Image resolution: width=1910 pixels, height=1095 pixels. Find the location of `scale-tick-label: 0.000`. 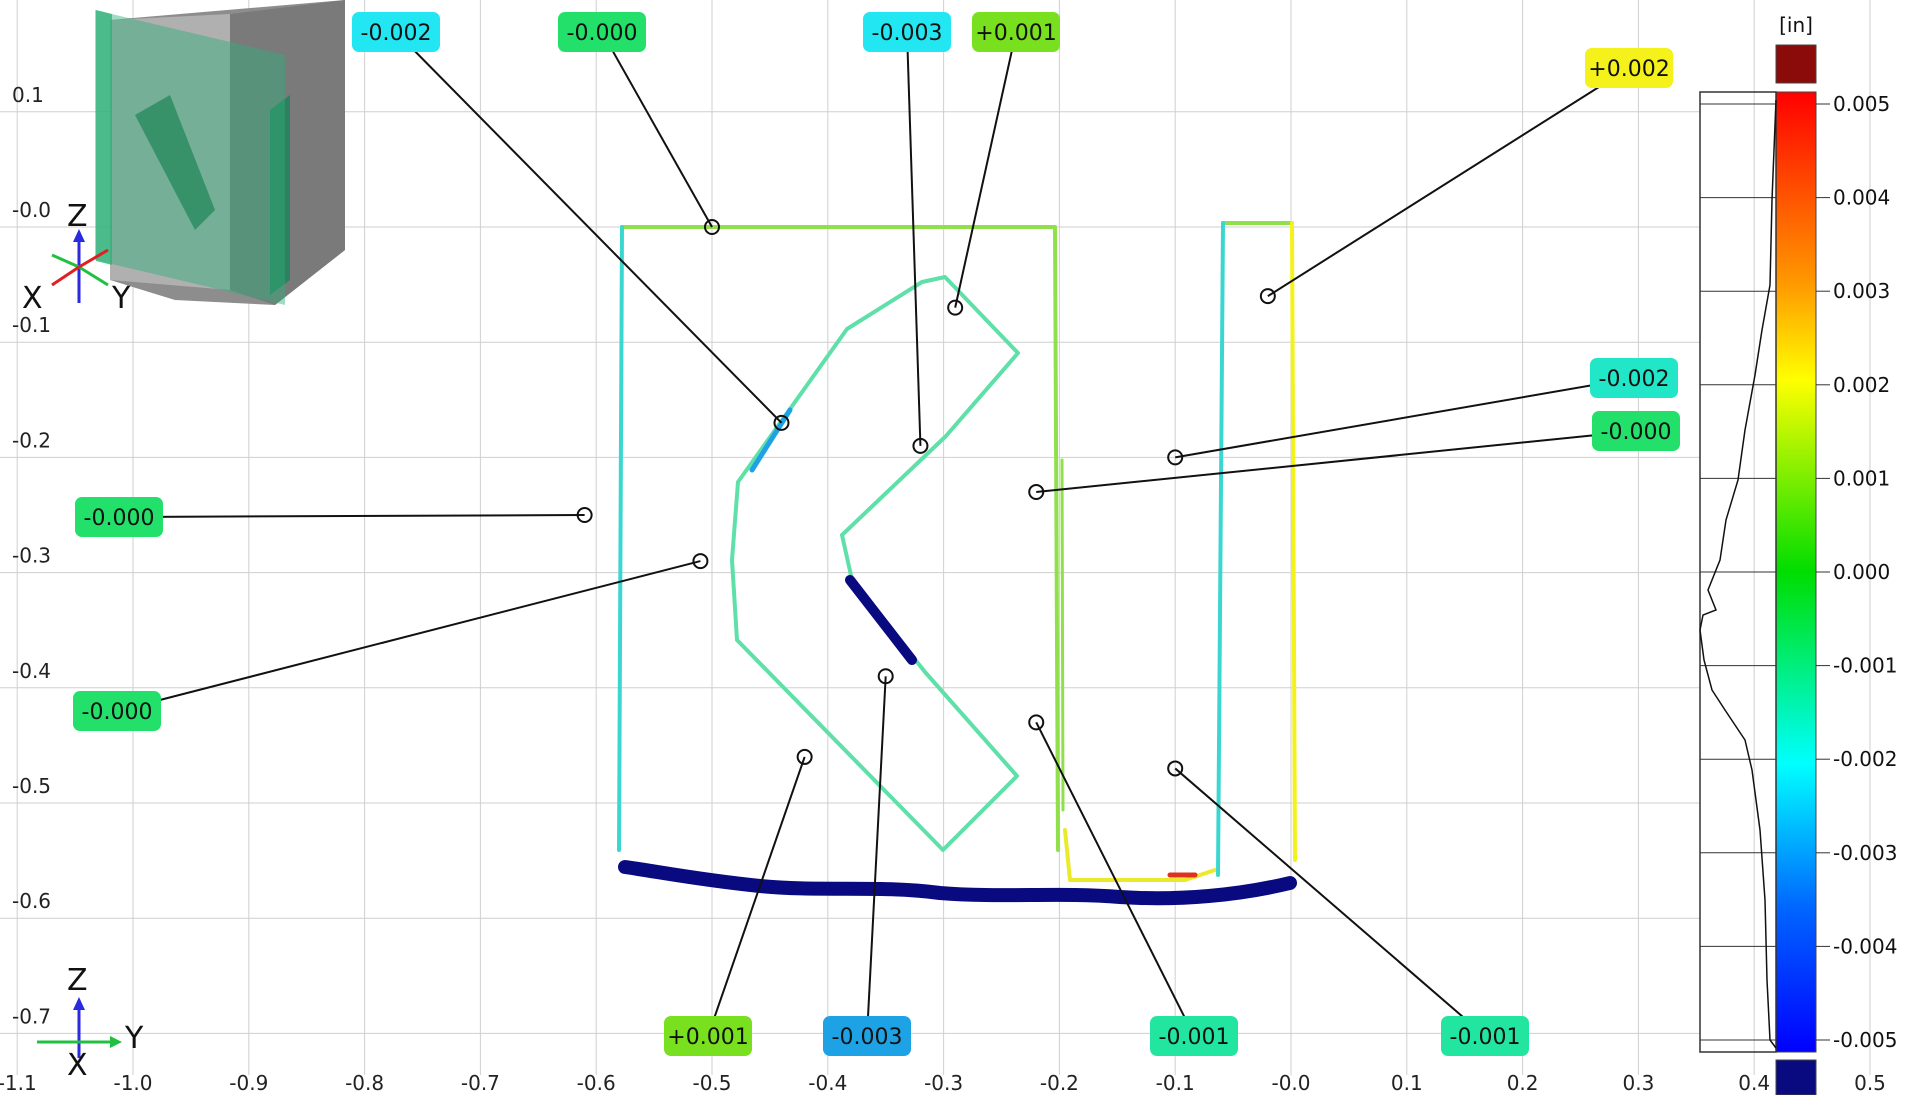

scale-tick-label: 0.000 is located at coordinates (1861, 572).